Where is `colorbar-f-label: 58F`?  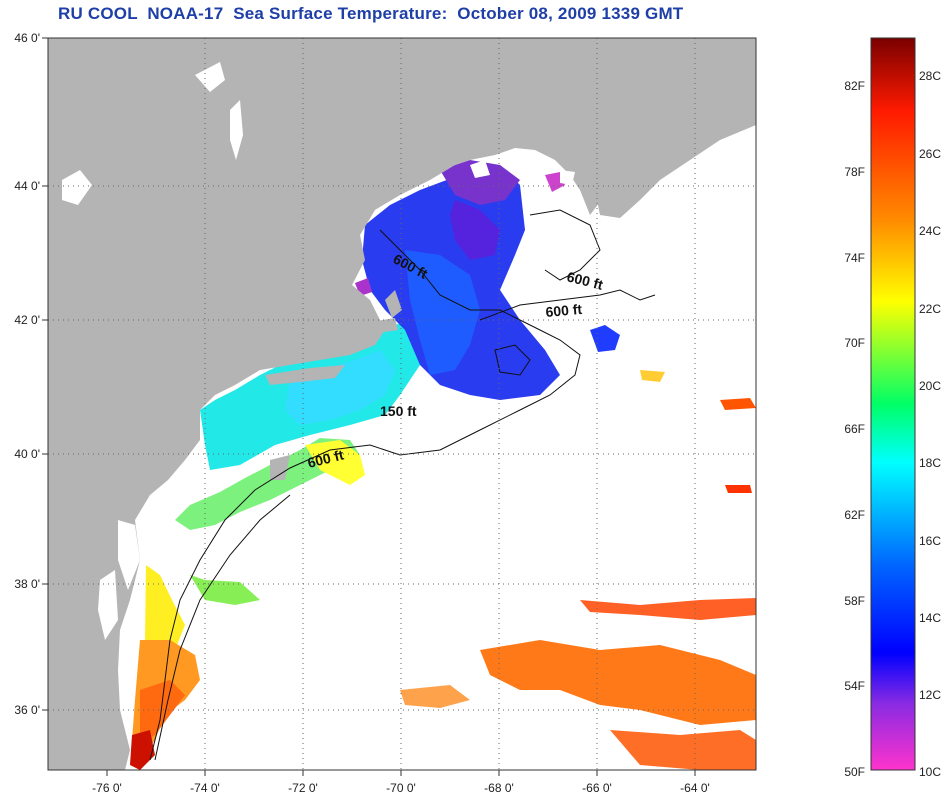
colorbar-f-label: 58F is located at coordinates (854, 601).